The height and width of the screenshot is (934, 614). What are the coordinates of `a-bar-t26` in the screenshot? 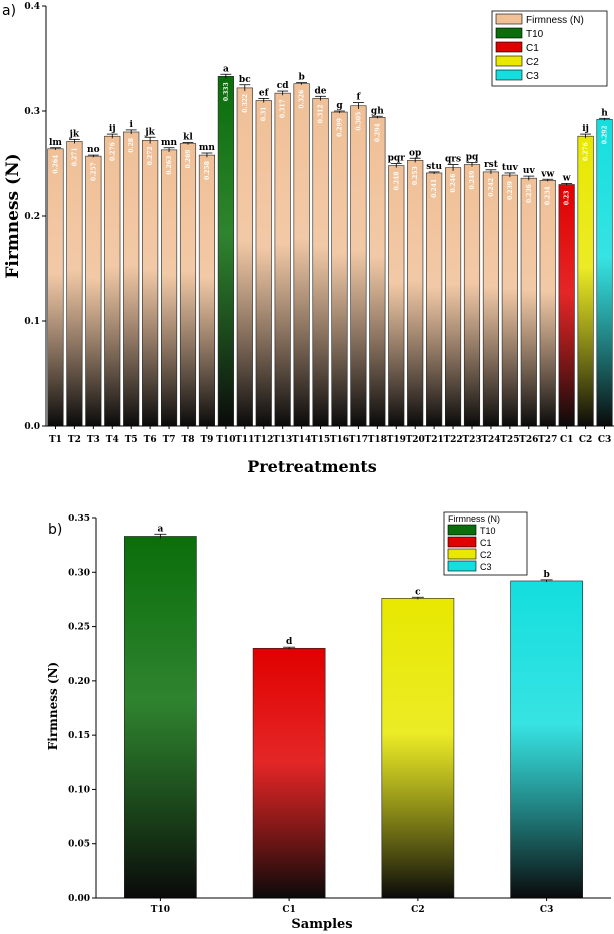 It's located at (528, 302).